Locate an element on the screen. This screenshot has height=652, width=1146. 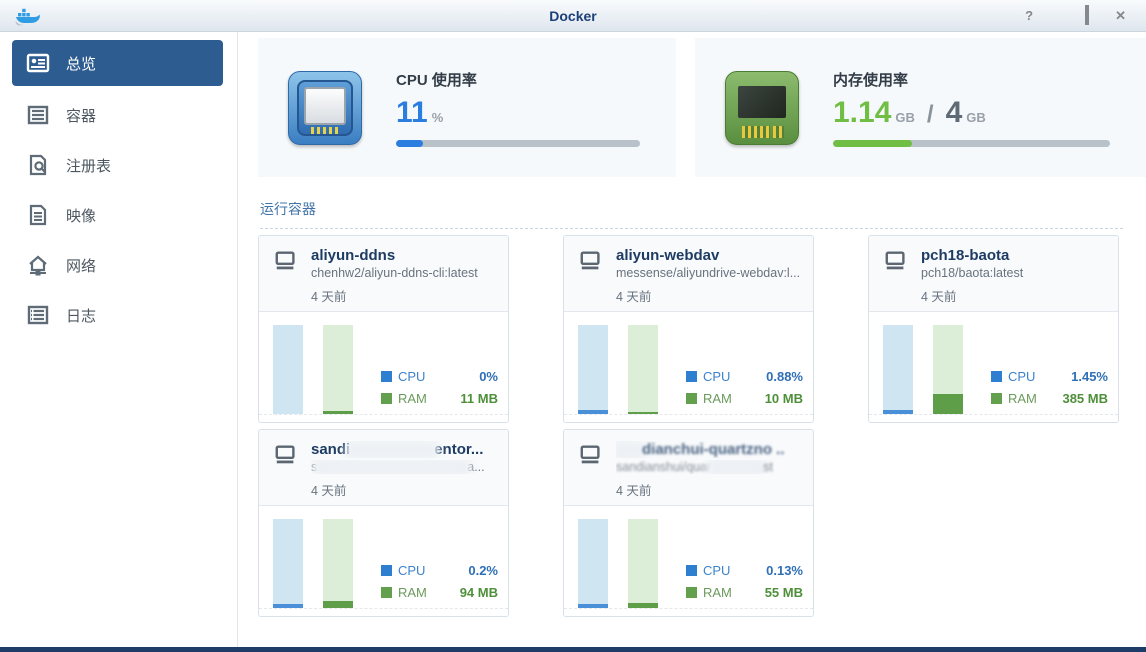
container-card-body: CPU 0% RAM 11 MB is located at coordinates (383, 367).